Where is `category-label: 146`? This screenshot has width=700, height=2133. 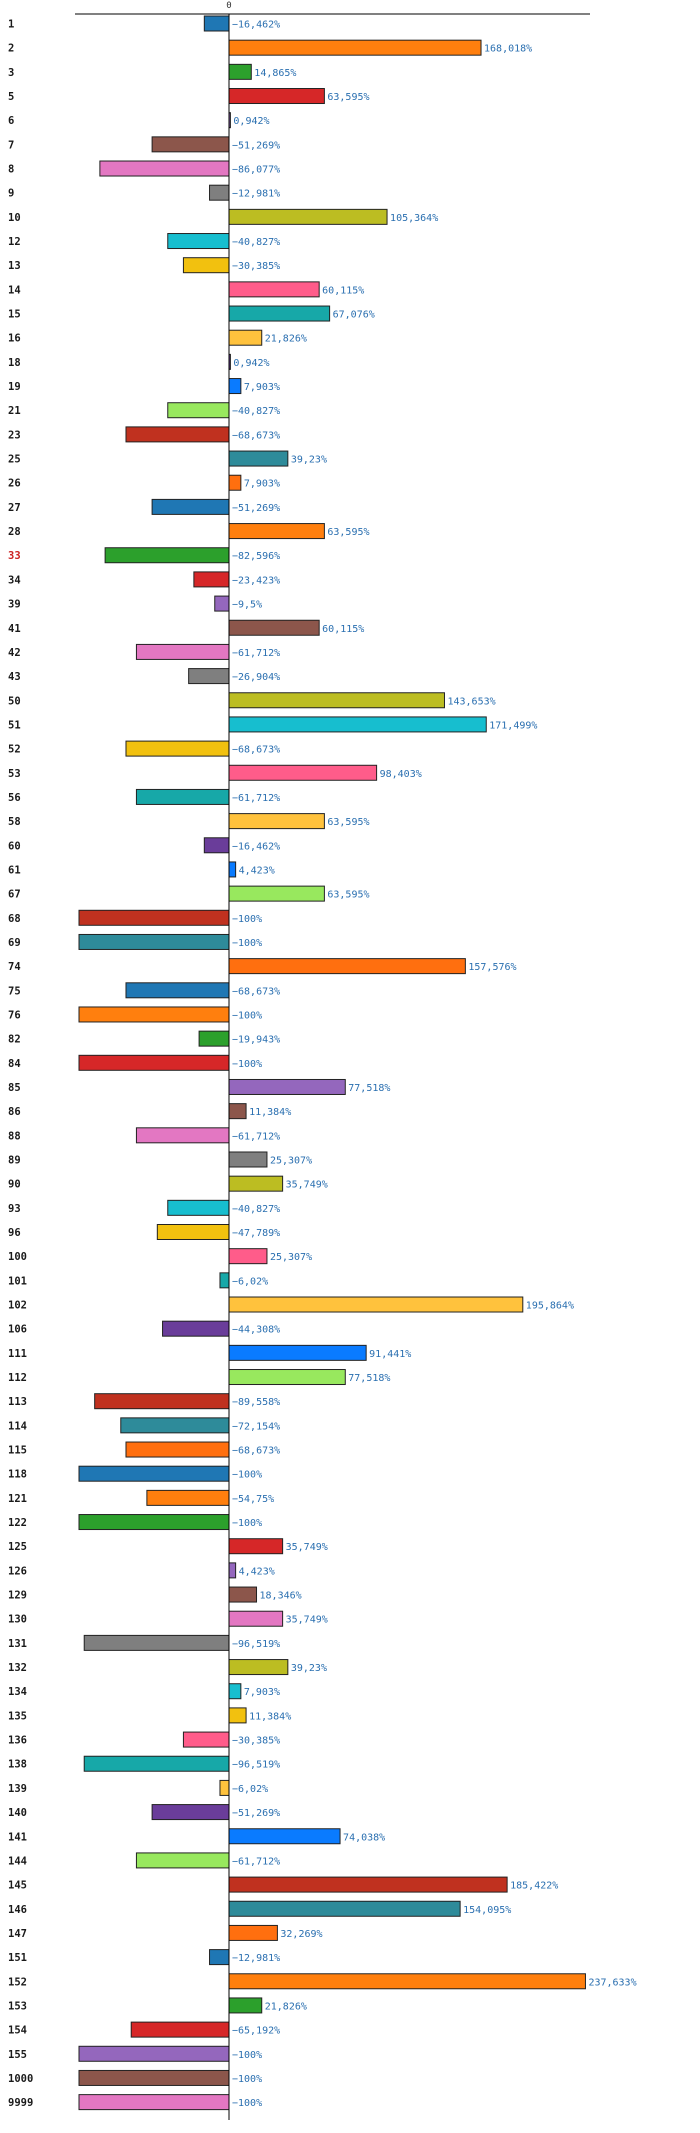 category-label: 146 is located at coordinates (17, 1910).